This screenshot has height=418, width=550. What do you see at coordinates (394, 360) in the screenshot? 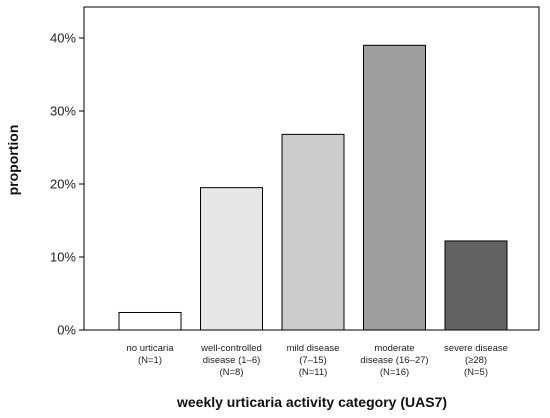
I see `x-tick-label: moderate disease (16–27) (N=16)` at bounding box center [394, 360].